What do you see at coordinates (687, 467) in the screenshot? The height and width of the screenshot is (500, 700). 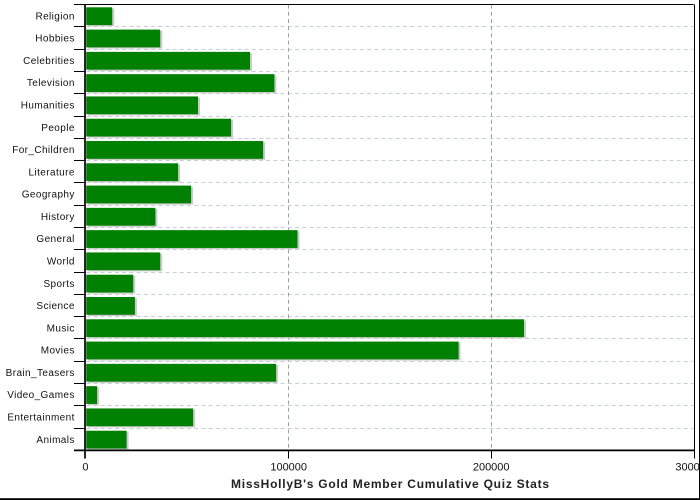 I see `svg-text: 300000` at bounding box center [687, 467].